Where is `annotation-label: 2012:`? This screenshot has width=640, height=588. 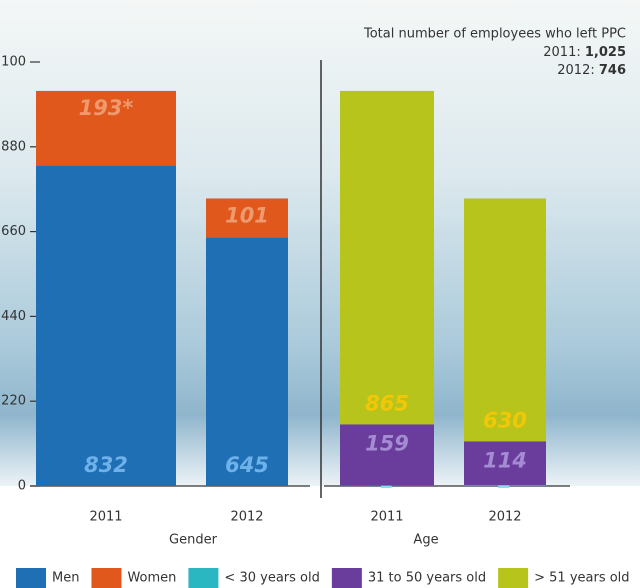 annotation-label: 2012: is located at coordinates (575, 70).